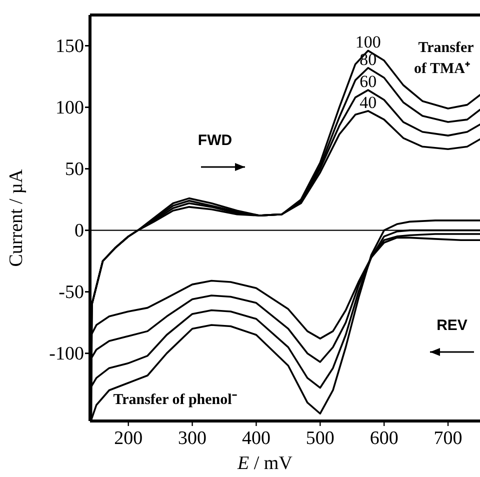 The width and height of the screenshot is (480, 477). I want to click on x-tick-label: 400, so click(256, 438).